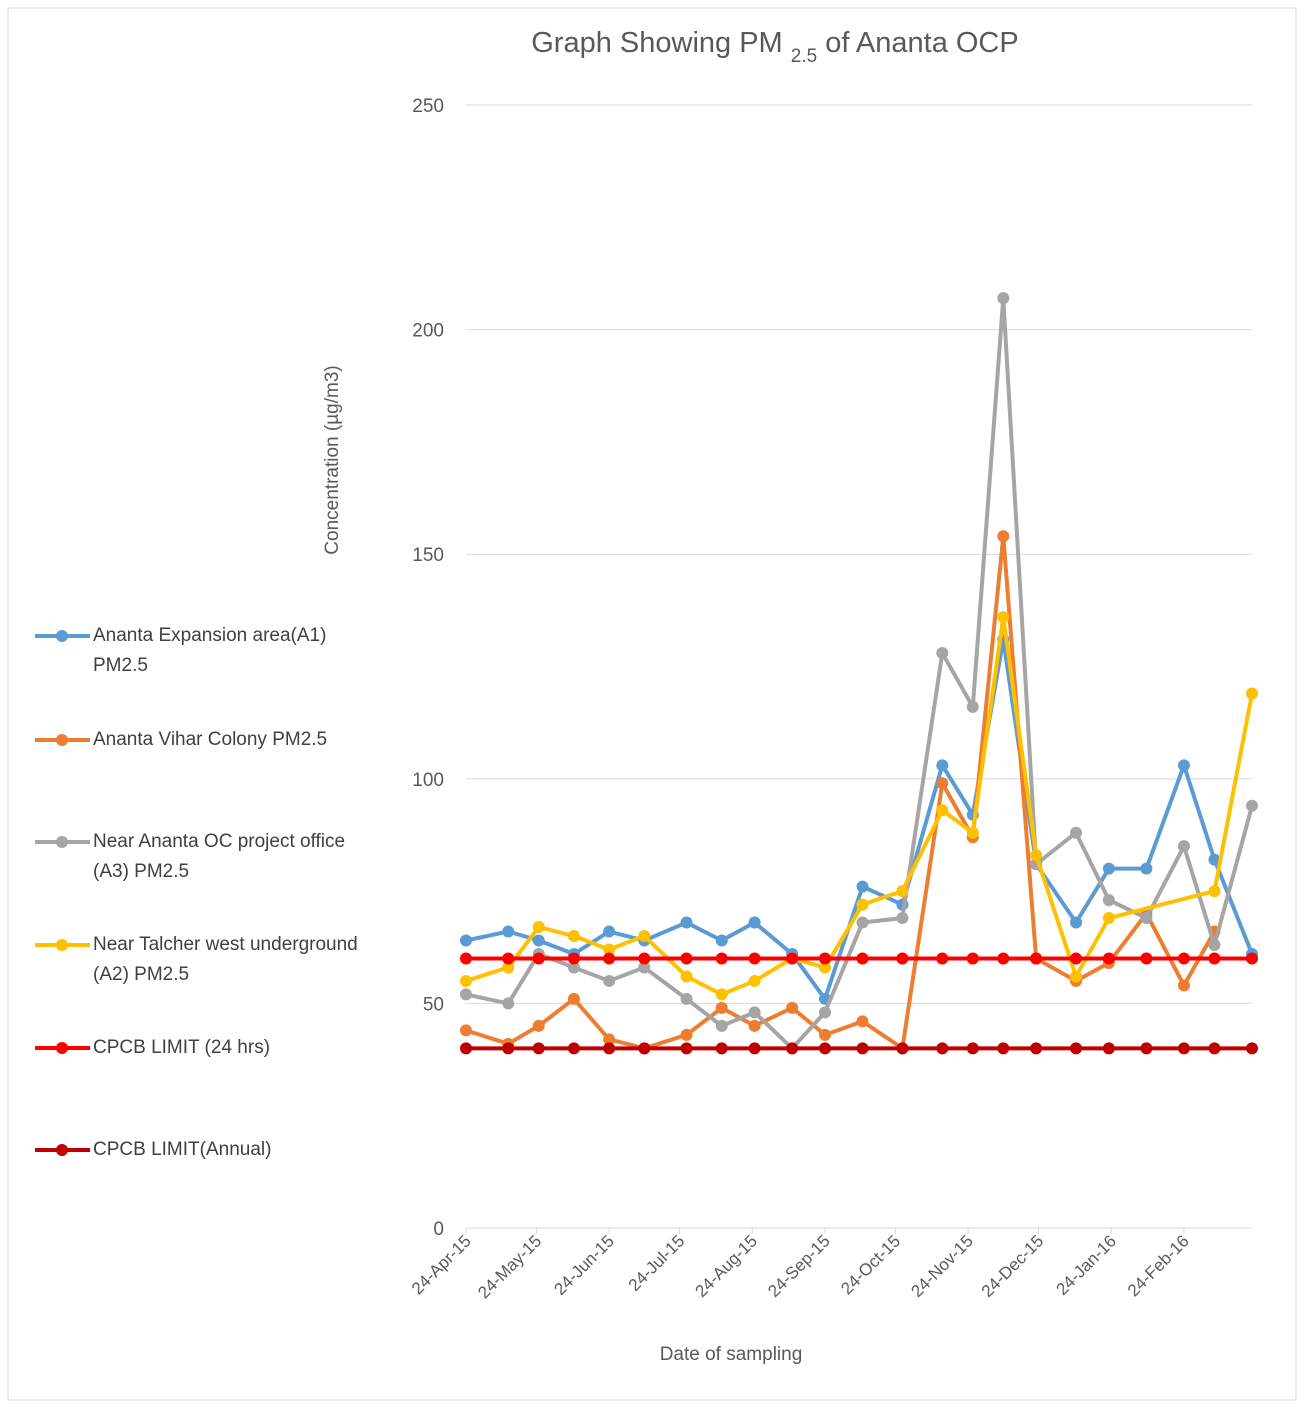  Describe the element at coordinates (438, 1229) in the screenshot. I see `y-tick-label: 0` at that location.